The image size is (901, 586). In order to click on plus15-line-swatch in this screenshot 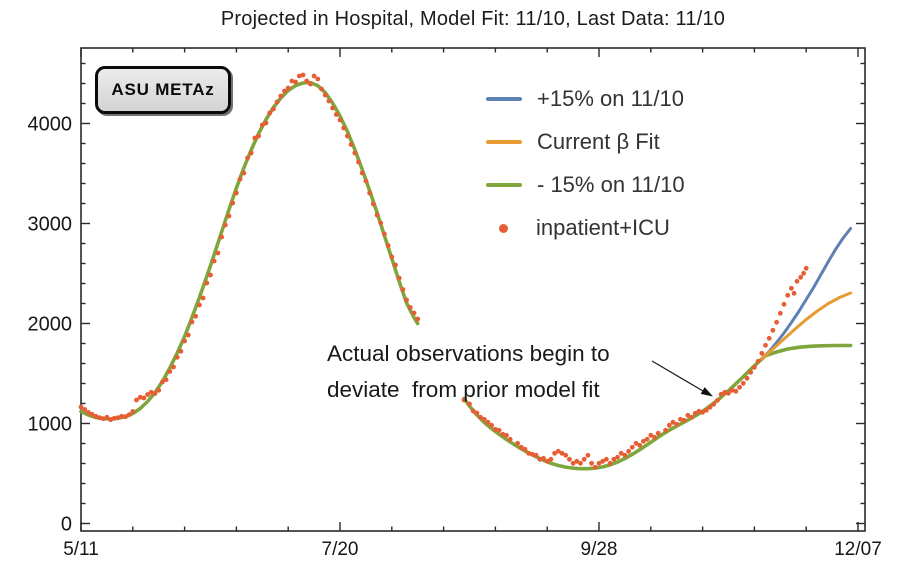, I will do `click(504, 99)`.